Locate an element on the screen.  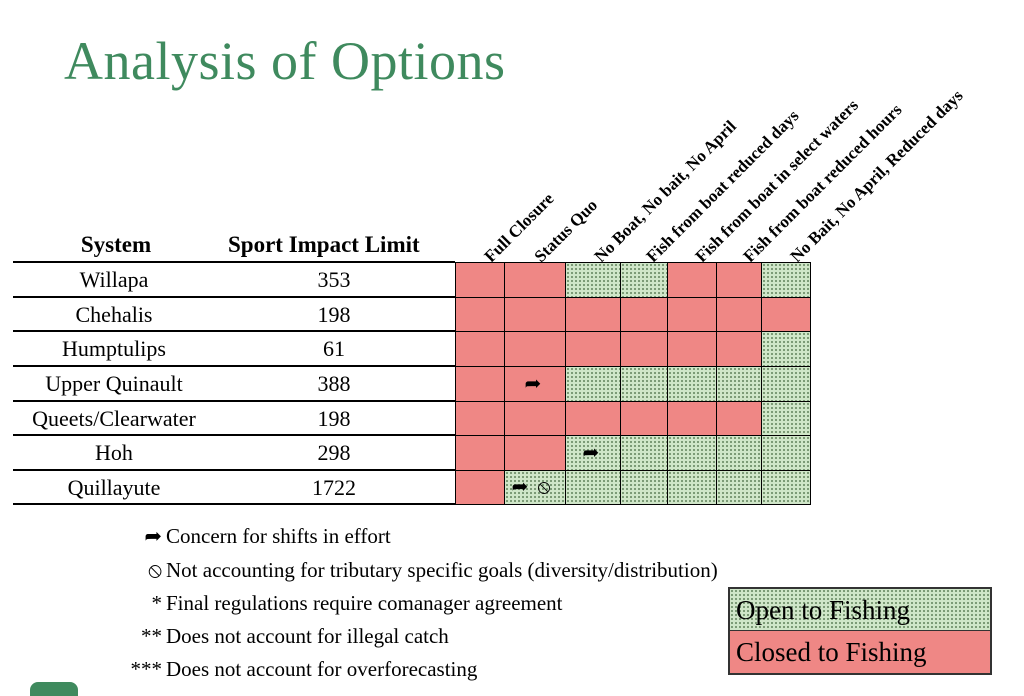
system-name: Quillayute is located at coordinates (114, 487).